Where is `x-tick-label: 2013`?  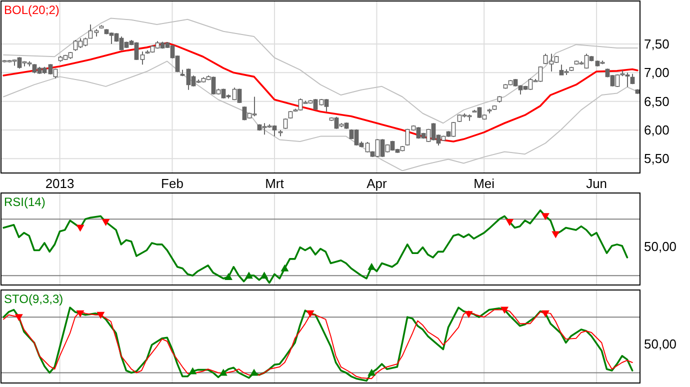
x-tick-label: 2013 is located at coordinates (59, 183).